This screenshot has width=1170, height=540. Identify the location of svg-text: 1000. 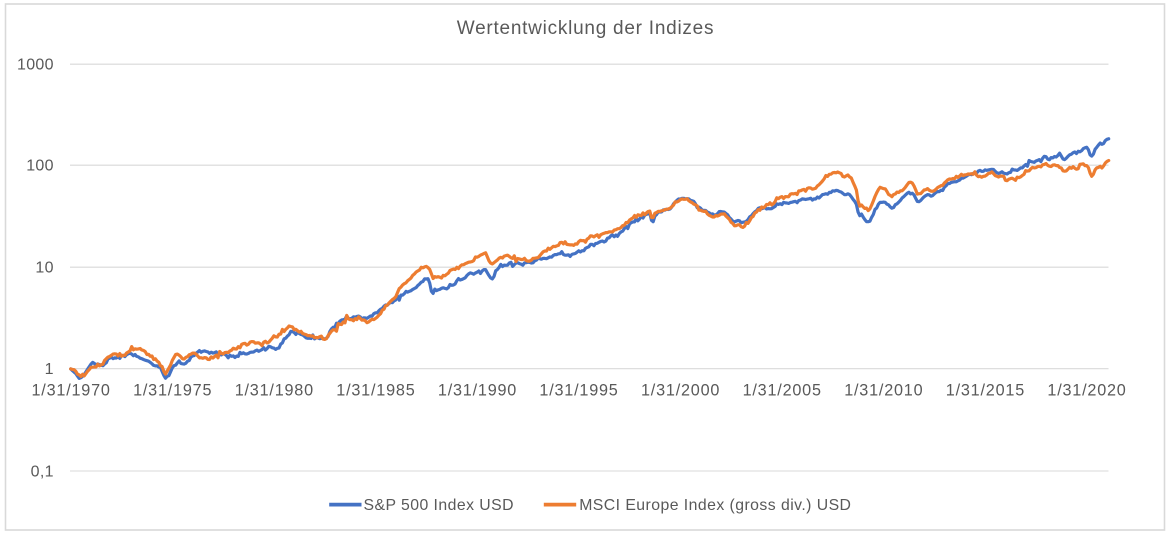
(35, 65).